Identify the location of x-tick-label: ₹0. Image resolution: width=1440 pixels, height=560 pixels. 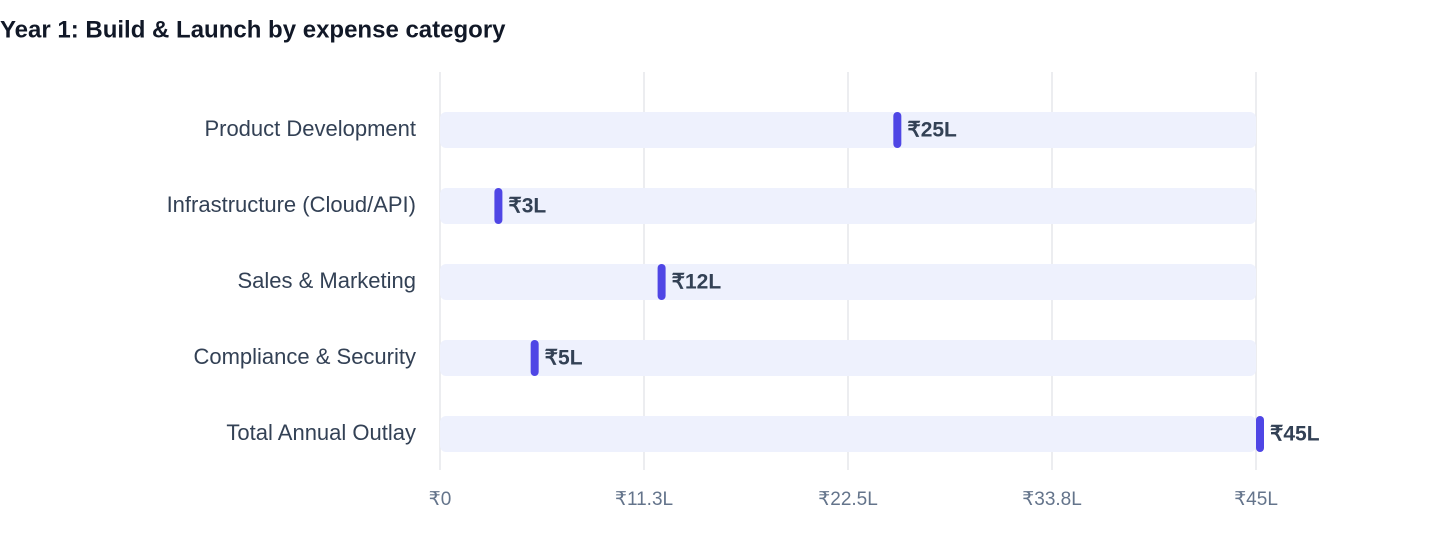
(440, 499).